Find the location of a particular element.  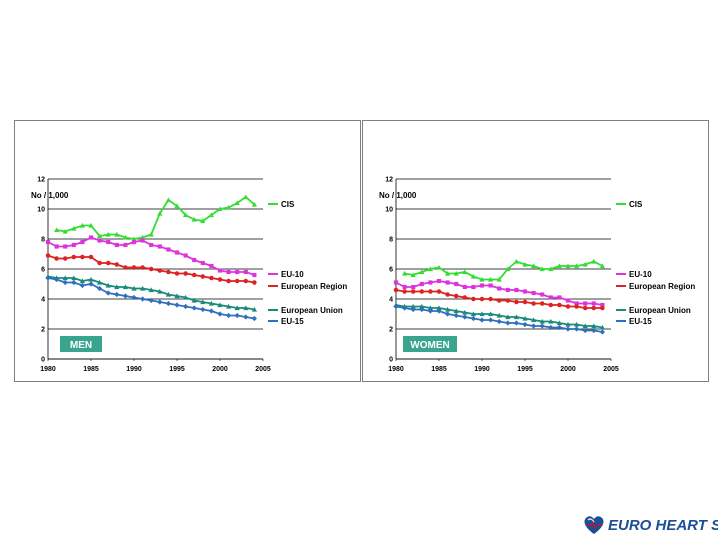

x-tick-label: 1985 is located at coordinates (91, 369).